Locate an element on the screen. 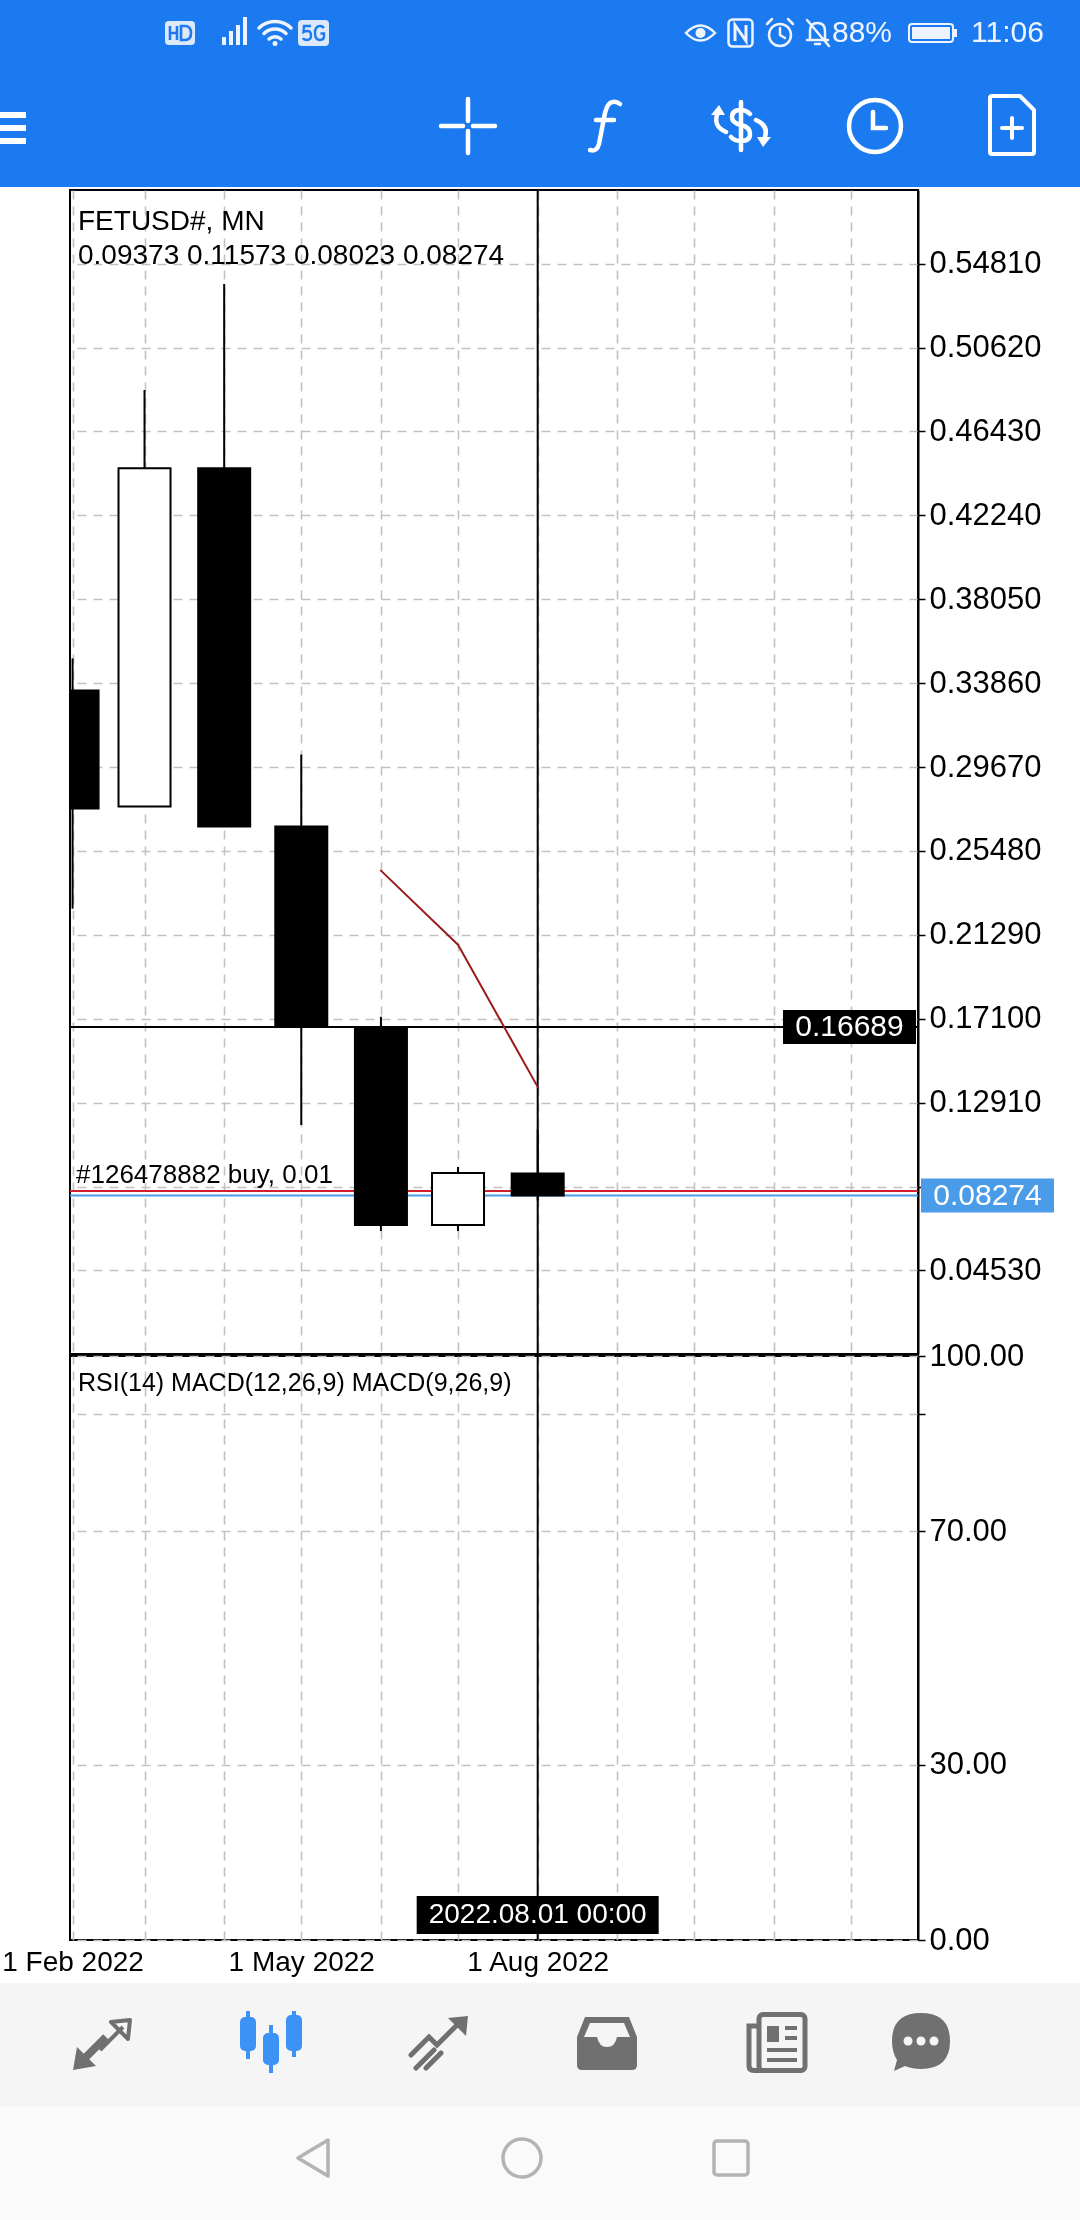  ref-line-label: 0.08274 is located at coordinates (987, 1194).